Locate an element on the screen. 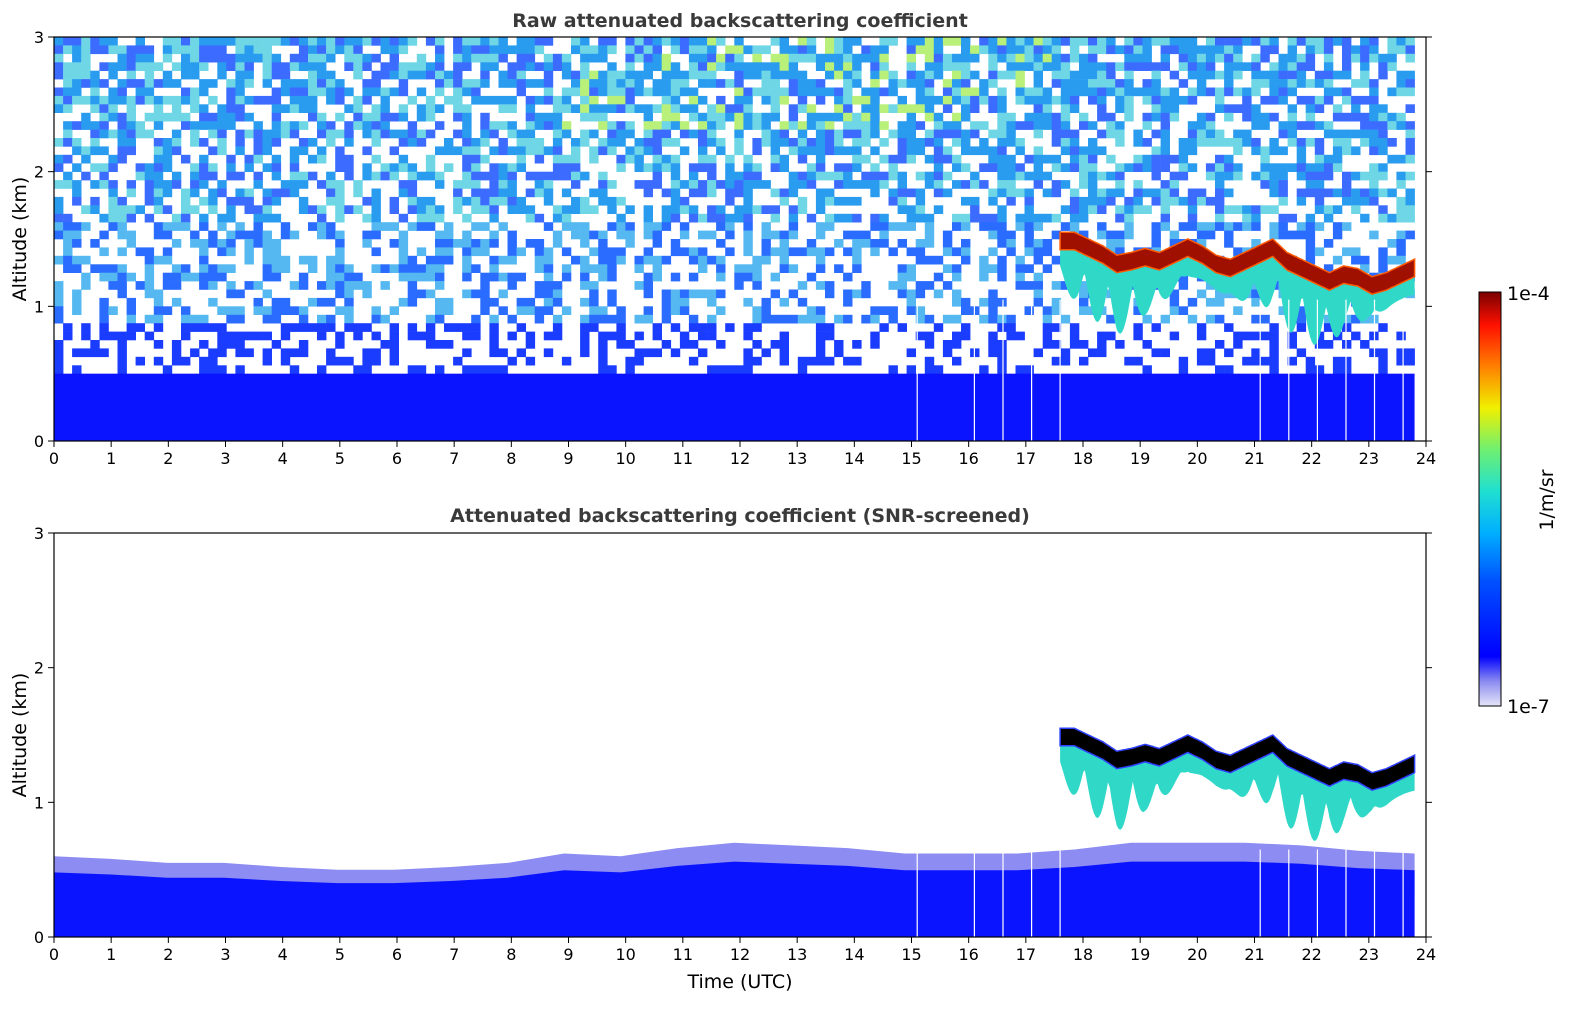  colorbar: 1e-4 1e-7 1/m/sr is located at coordinates (1518, 500).